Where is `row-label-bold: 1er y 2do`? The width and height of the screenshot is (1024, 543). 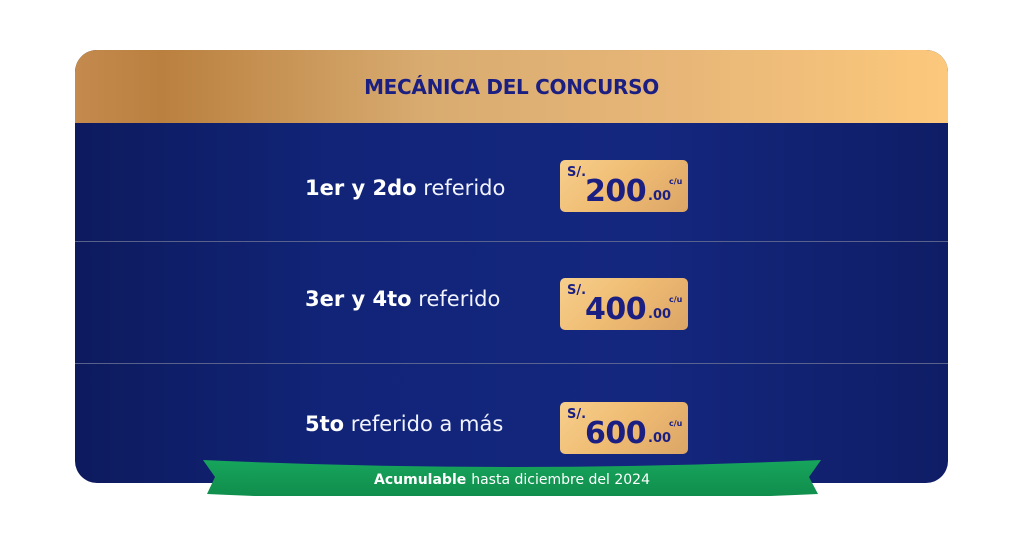 row-label-bold: 1er y 2do is located at coordinates (361, 188).